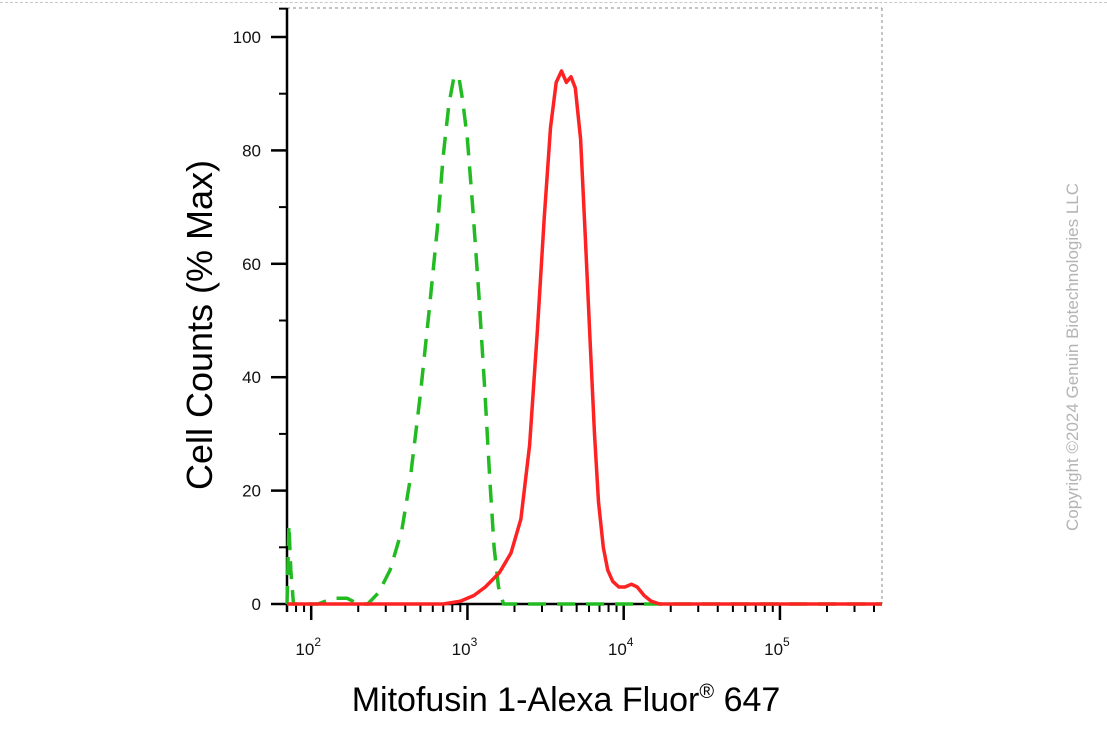  What do you see at coordinates (199, 325) in the screenshot?
I see `y-axis-label: Cell Counts (% Max)` at bounding box center [199, 325].